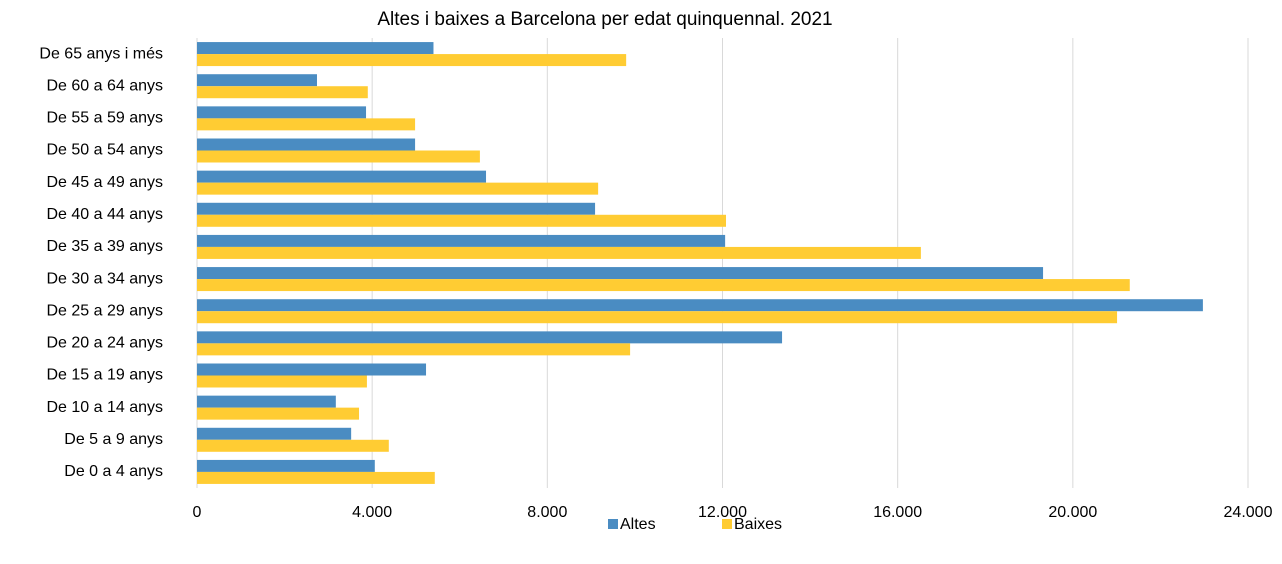 Image resolution: width=1282 pixels, height=564 pixels. I want to click on x-tick-label: 0, so click(197, 512).